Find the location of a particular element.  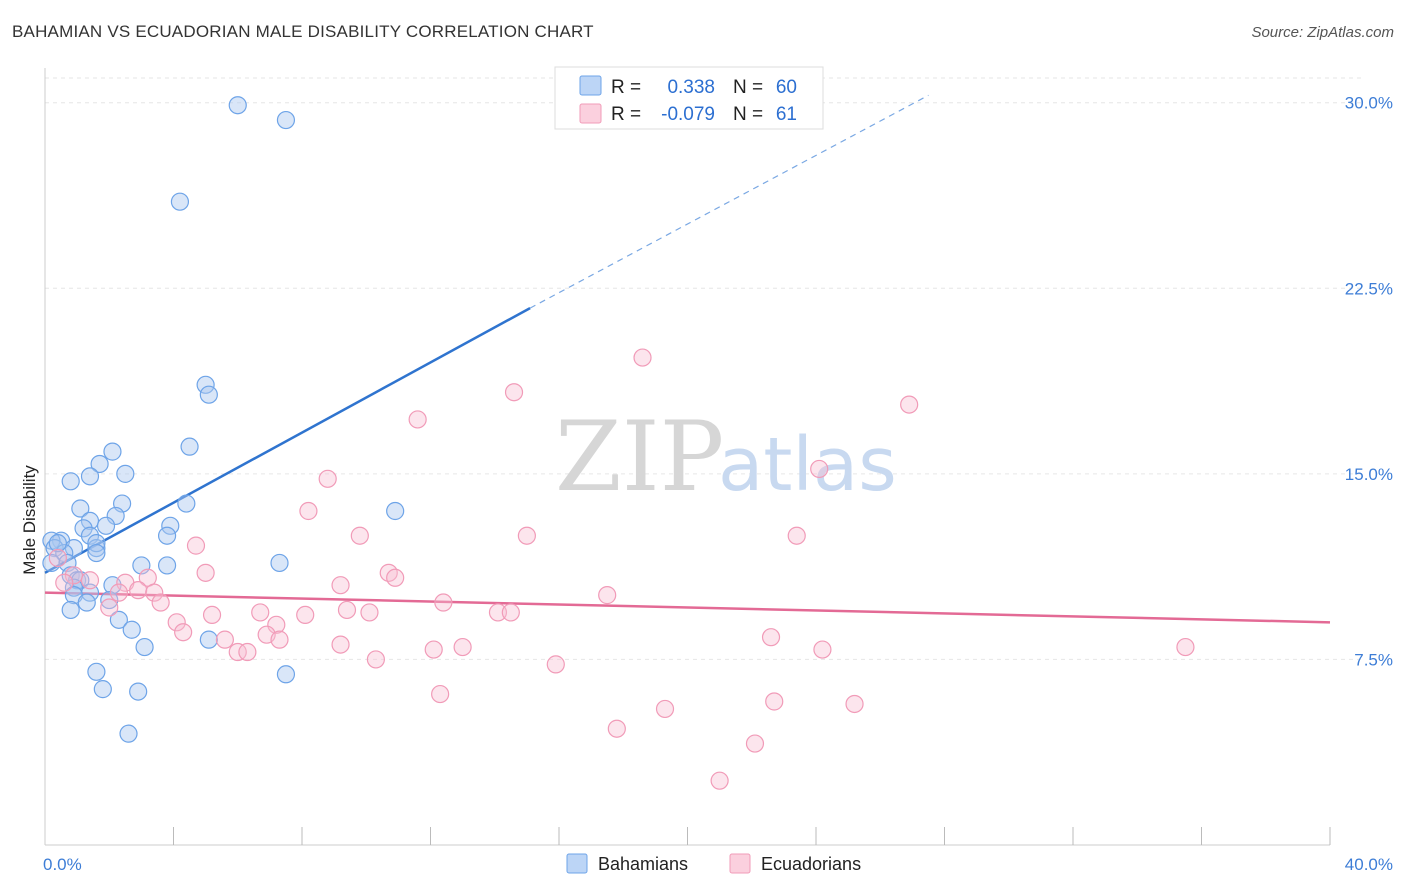

y-tick-label: 30.0% is located at coordinates (1369, 103).